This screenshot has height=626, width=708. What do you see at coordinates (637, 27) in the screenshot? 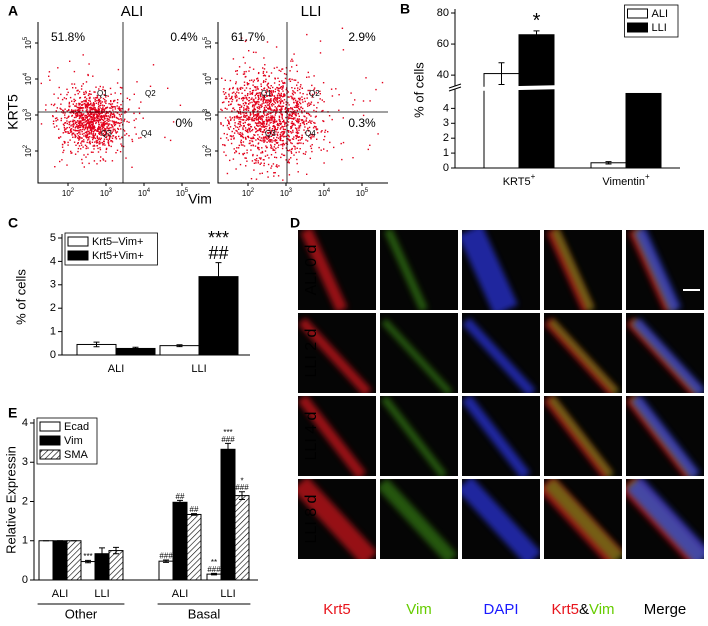
I see `legend-swatch` at bounding box center [637, 27].